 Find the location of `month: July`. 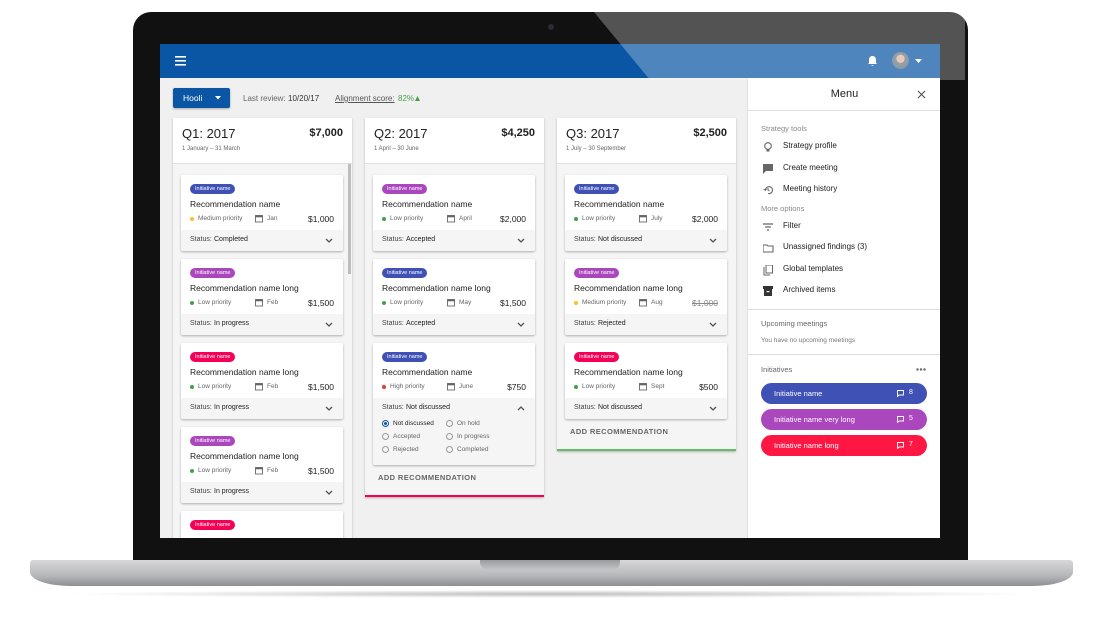

month: July is located at coordinates (657, 218).